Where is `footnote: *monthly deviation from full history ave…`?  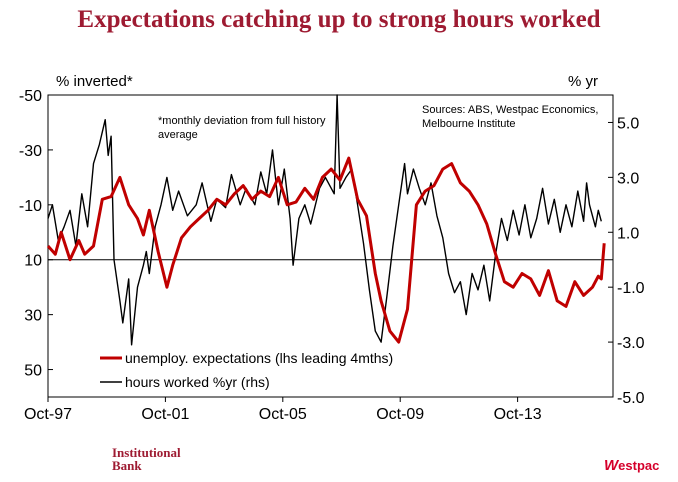 footnote: *monthly deviation from full history ave… is located at coordinates (243, 128).